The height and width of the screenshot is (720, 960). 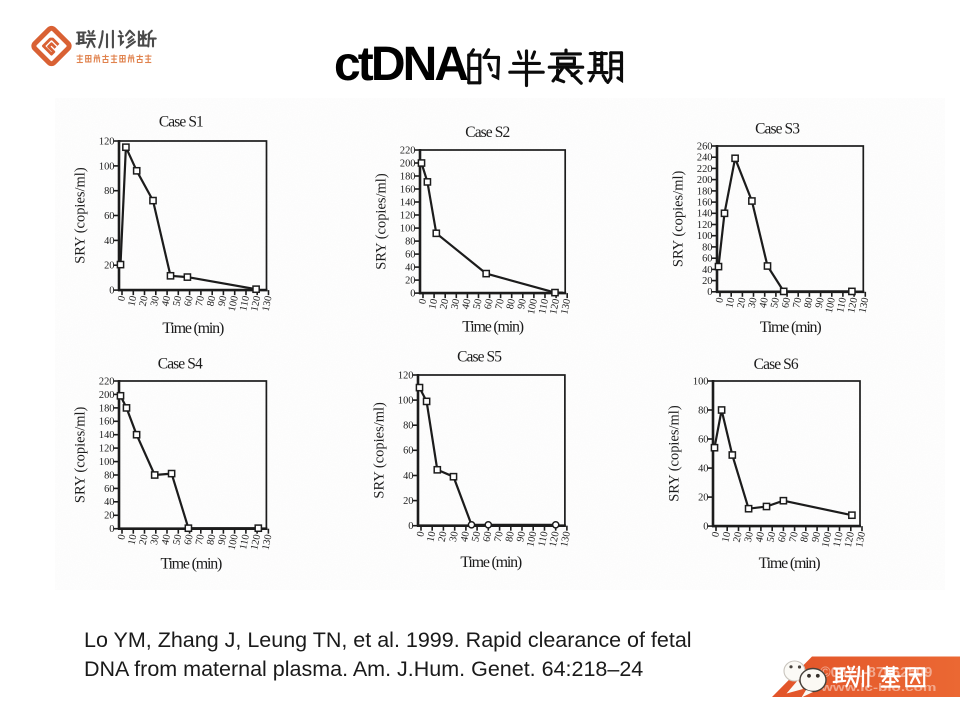 What do you see at coordinates (180, 122) in the screenshot?
I see `svg-text: Case S1` at bounding box center [180, 122].